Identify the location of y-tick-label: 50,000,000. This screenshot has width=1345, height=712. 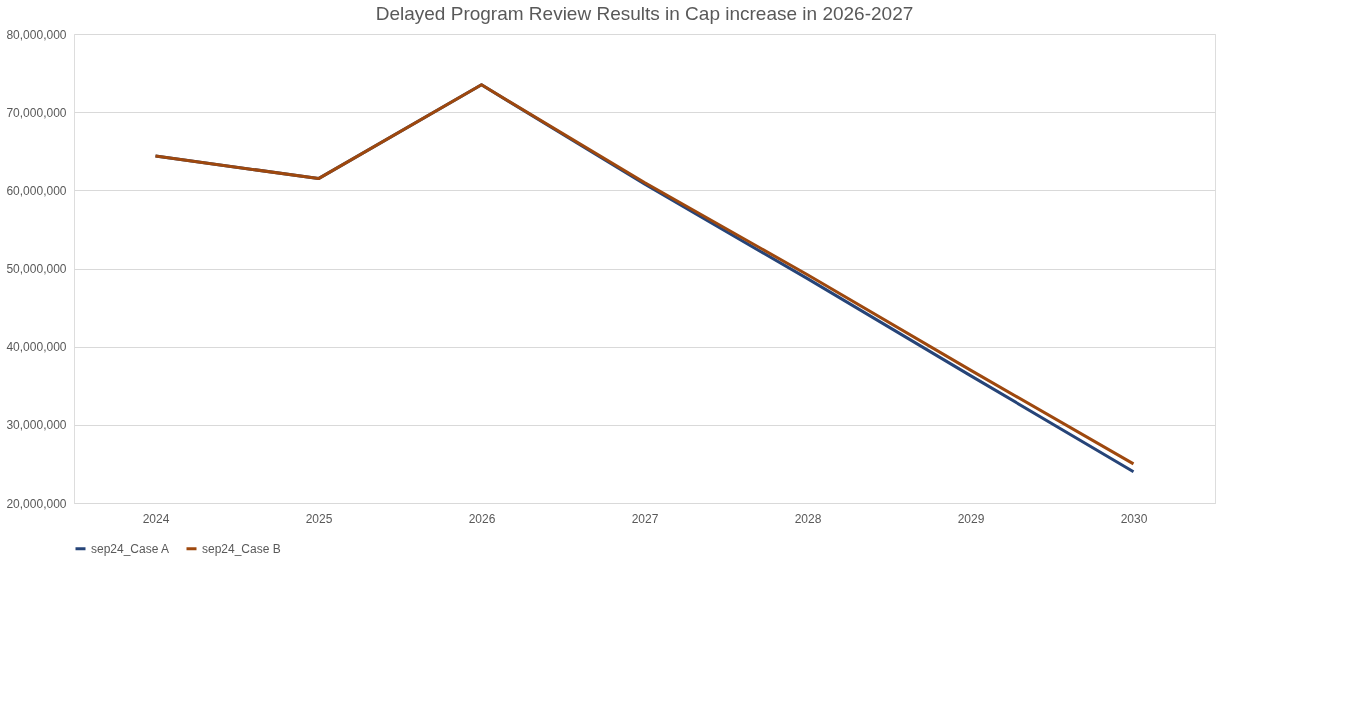
(36, 269).